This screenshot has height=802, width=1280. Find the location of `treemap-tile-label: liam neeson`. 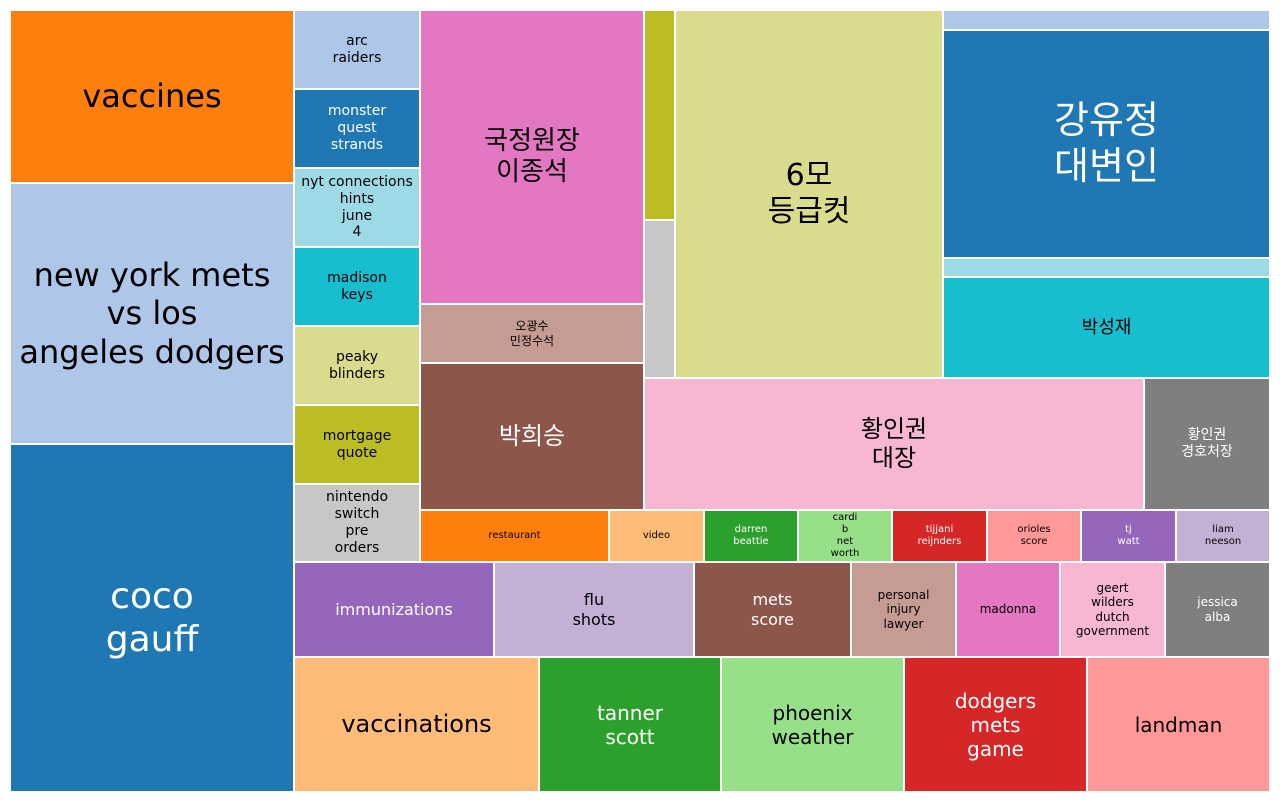

treemap-tile-label: liam neeson is located at coordinates (1223, 535).